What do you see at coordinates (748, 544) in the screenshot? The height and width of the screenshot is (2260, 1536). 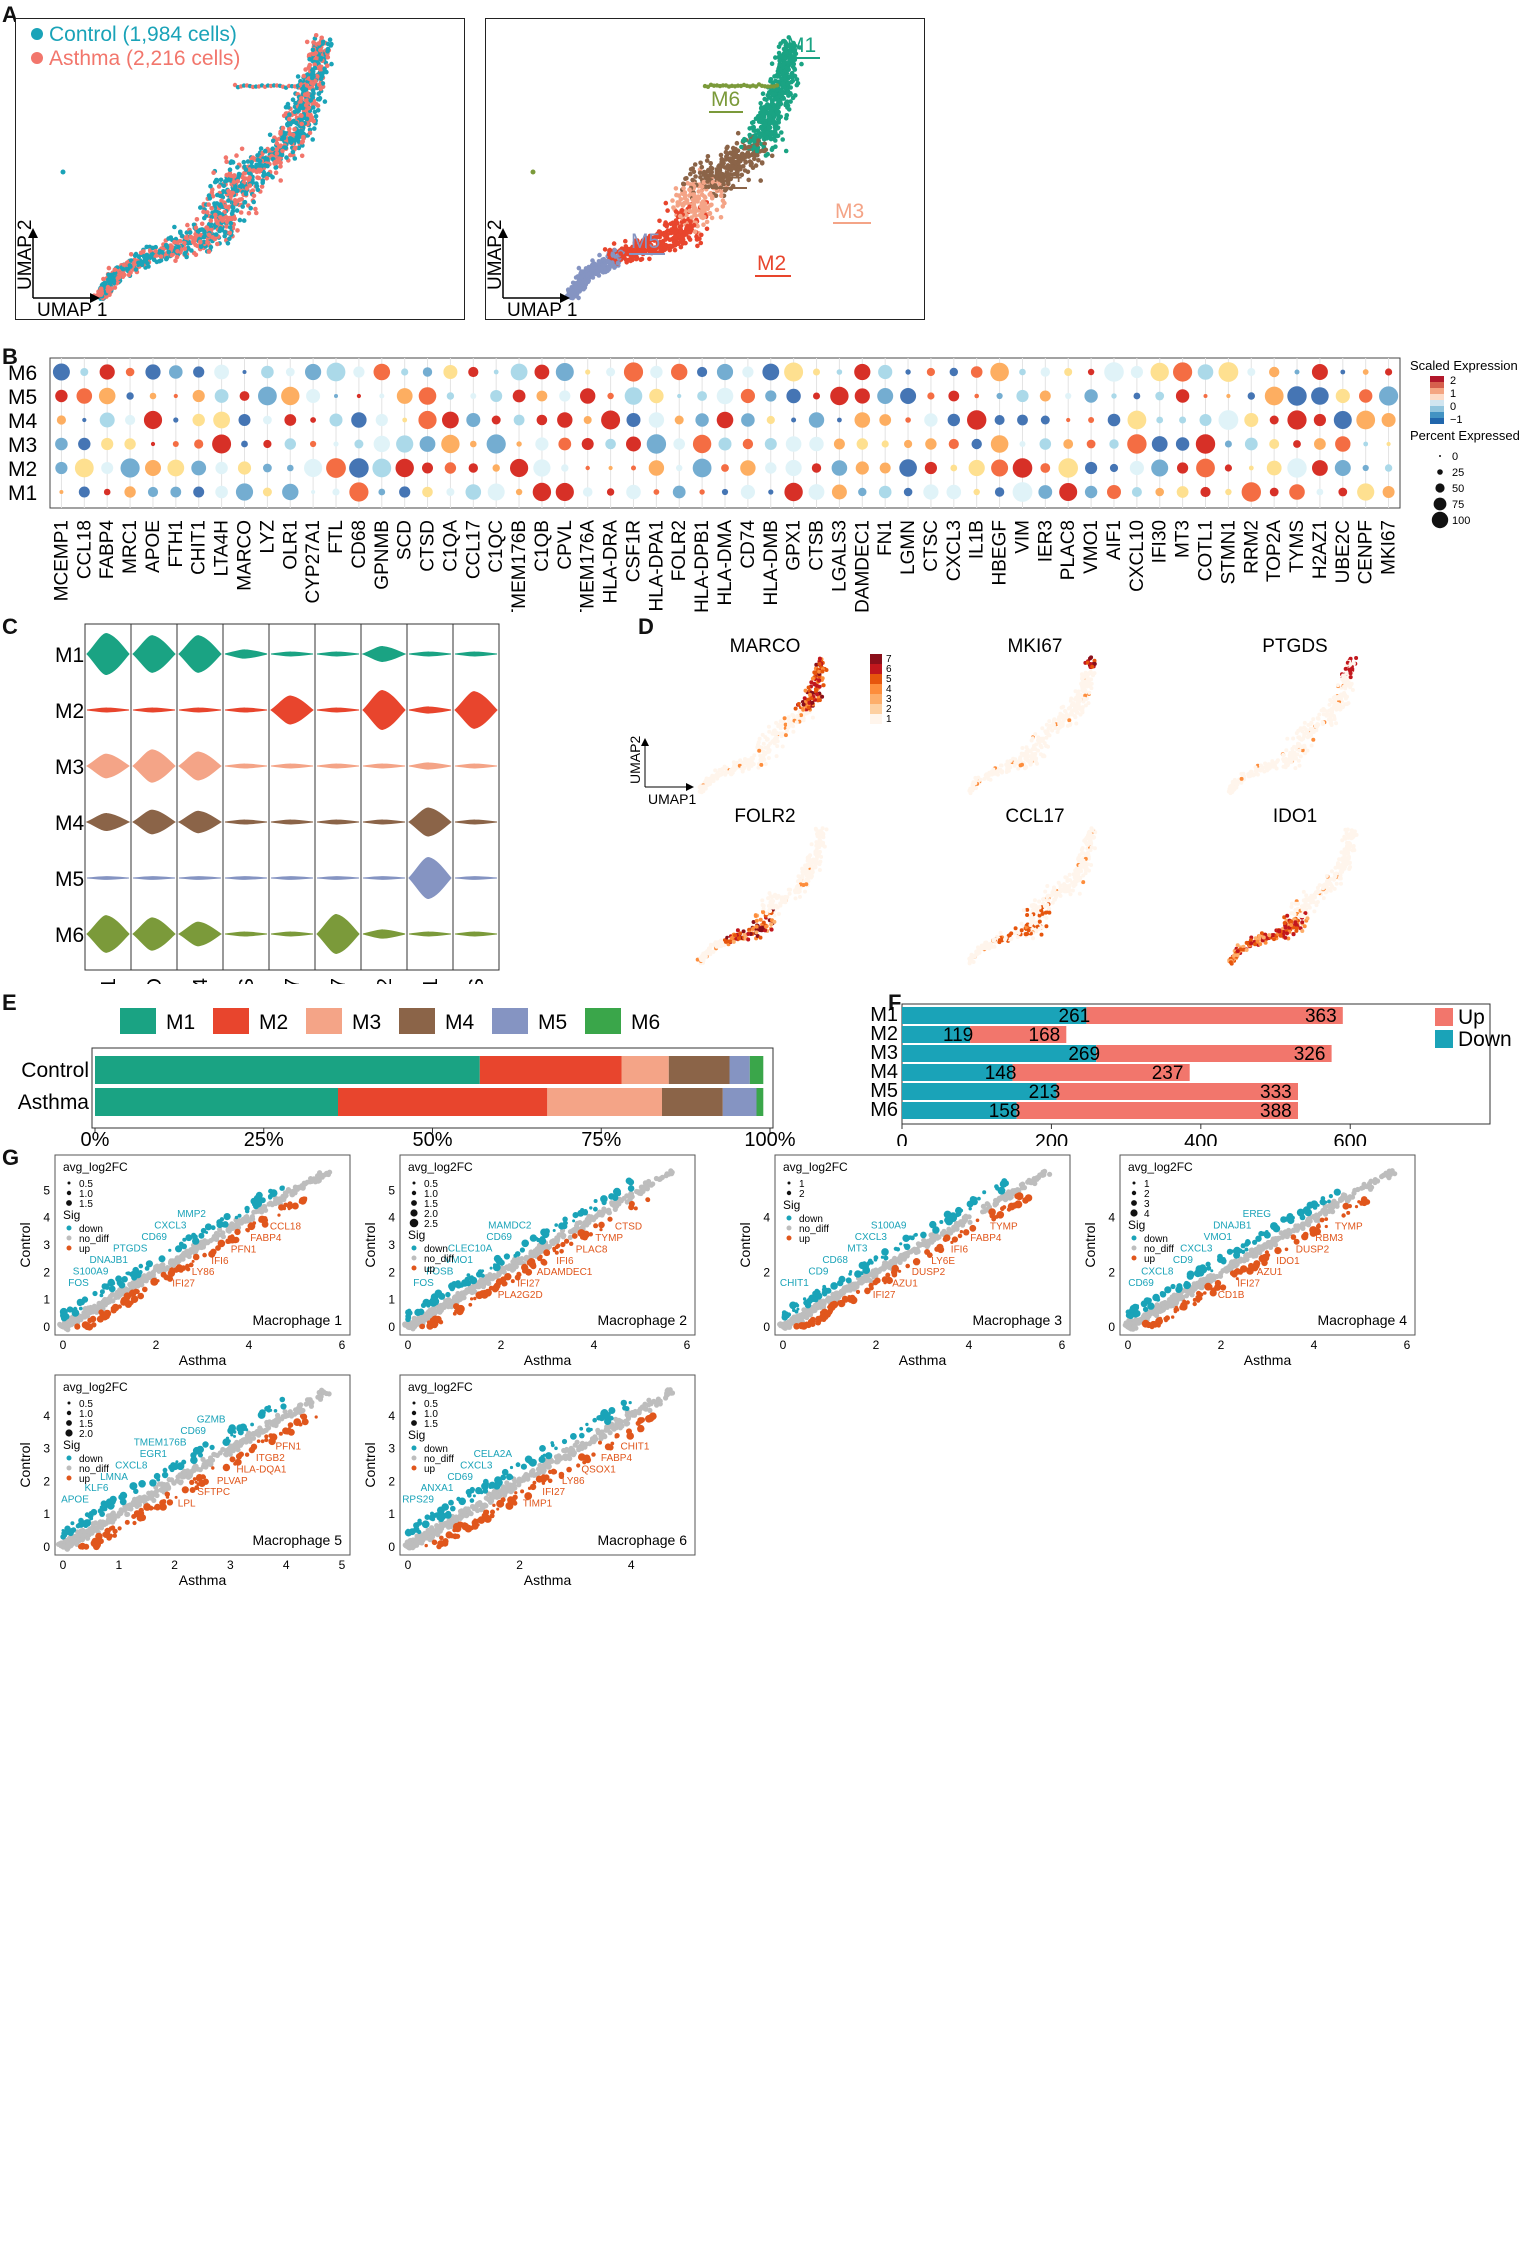 I see `gene-tick-label: CD74` at bounding box center [748, 544].